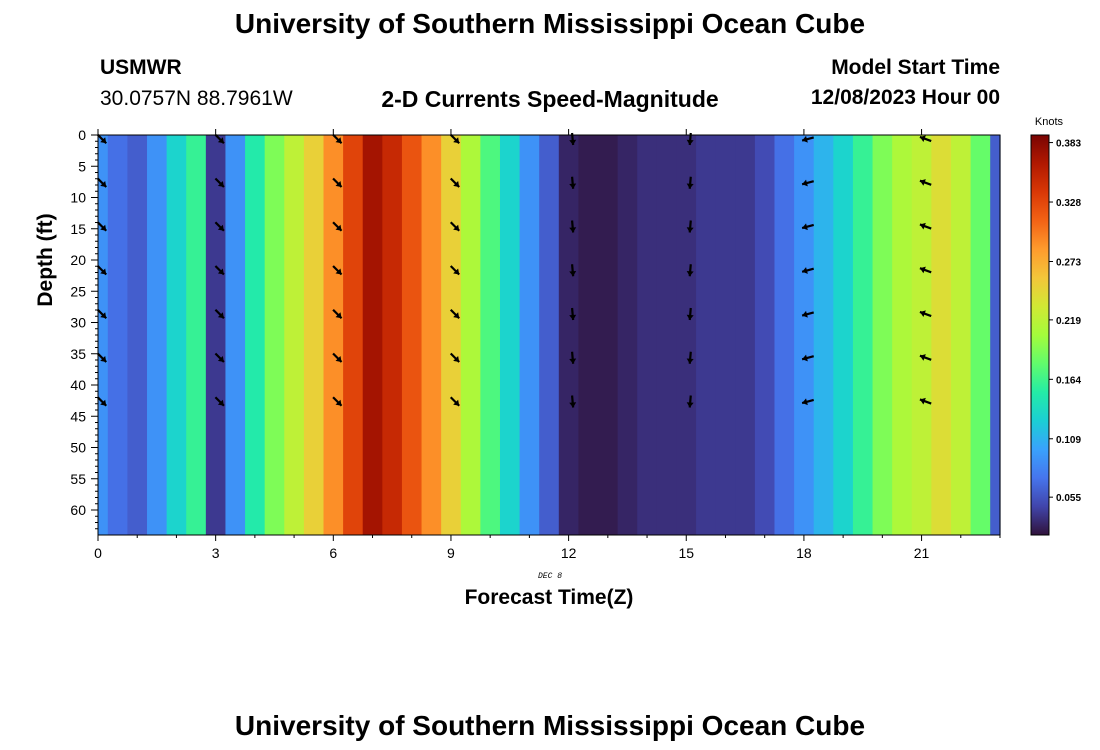  I want to click on colorbar-tick-label: 0.109, so click(1068, 440).